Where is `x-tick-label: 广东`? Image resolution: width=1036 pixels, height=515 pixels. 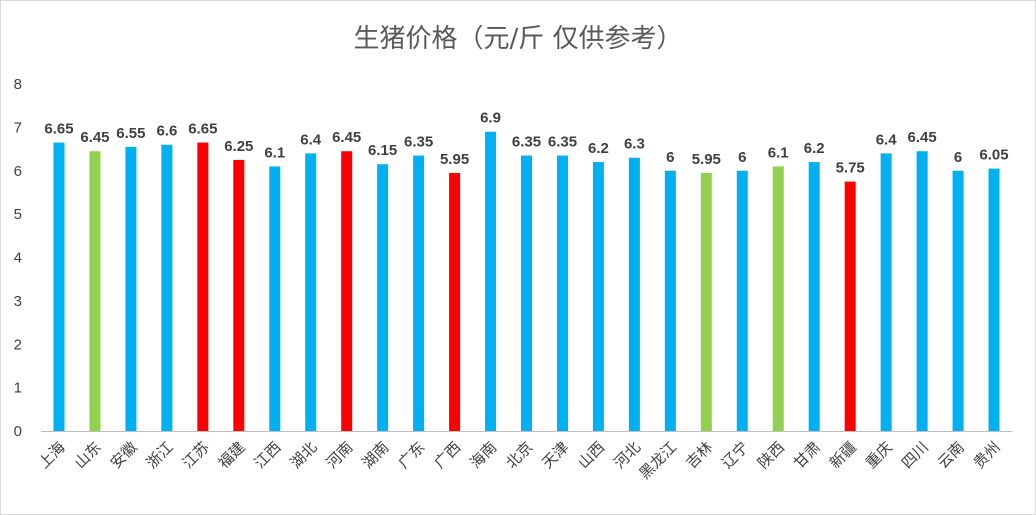
x-tick-label: 广东 is located at coordinates (411, 455).